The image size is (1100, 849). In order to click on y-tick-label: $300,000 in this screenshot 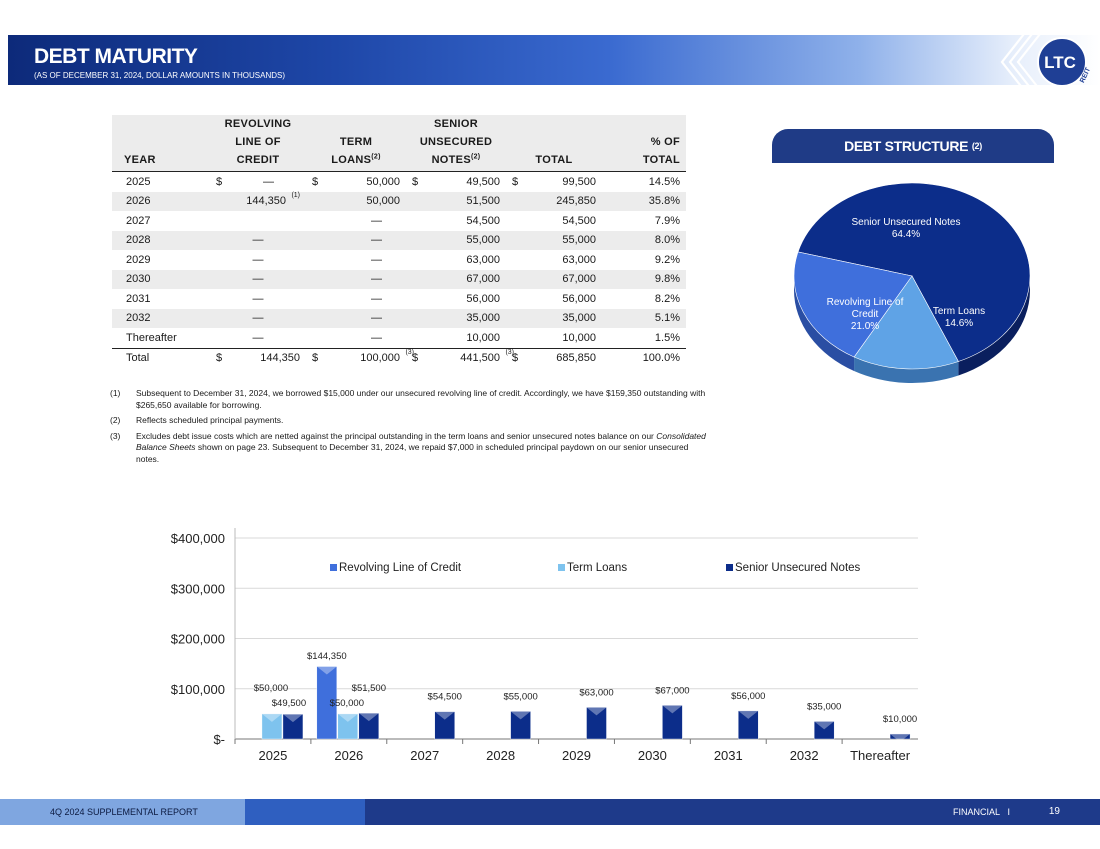, I will do `click(198, 588)`.